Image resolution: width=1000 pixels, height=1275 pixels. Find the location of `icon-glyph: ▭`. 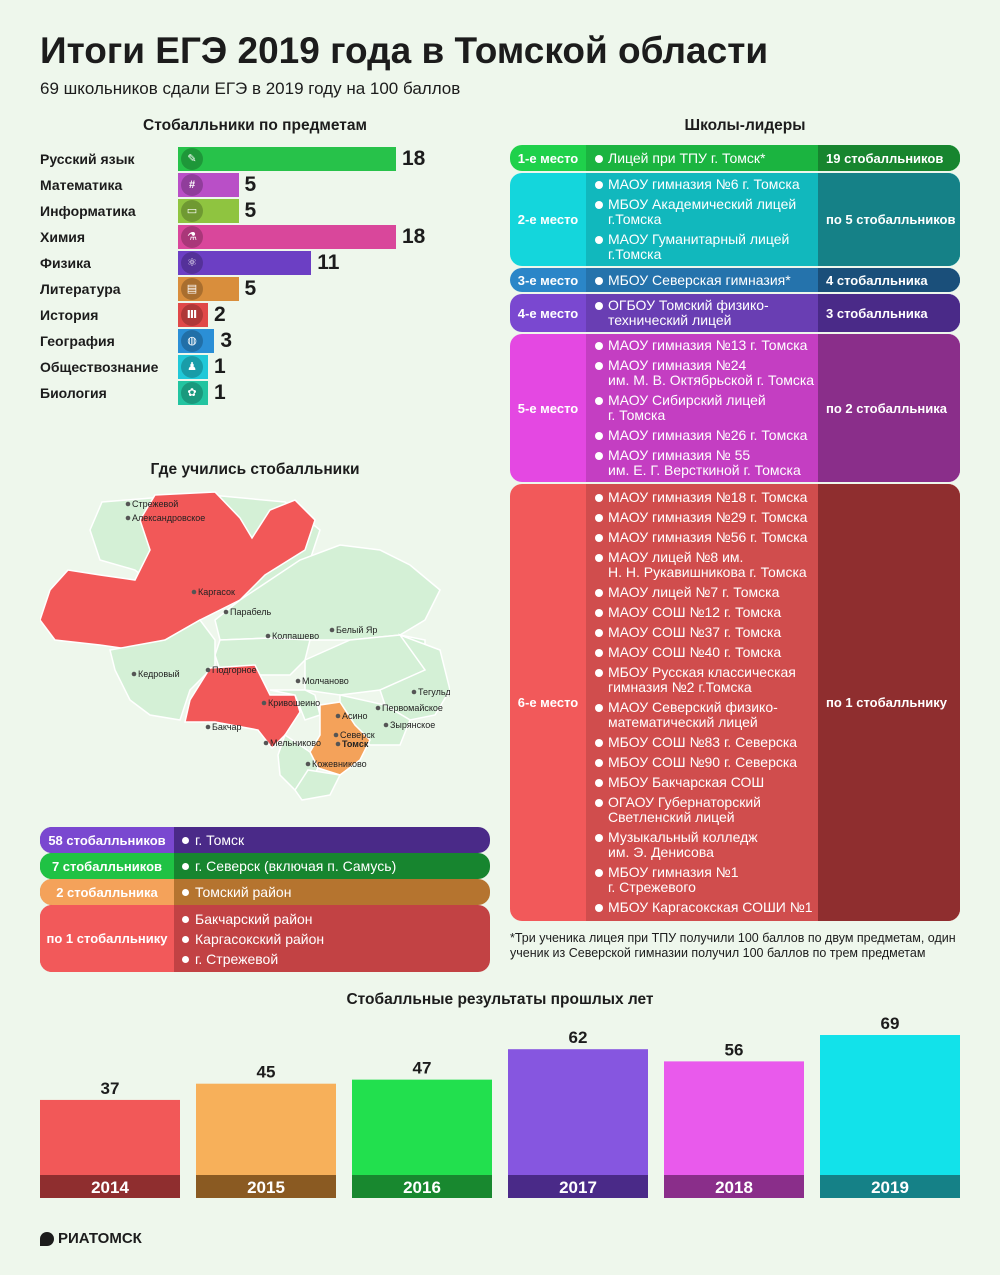

icon-glyph: ▭ is located at coordinates (192, 211).